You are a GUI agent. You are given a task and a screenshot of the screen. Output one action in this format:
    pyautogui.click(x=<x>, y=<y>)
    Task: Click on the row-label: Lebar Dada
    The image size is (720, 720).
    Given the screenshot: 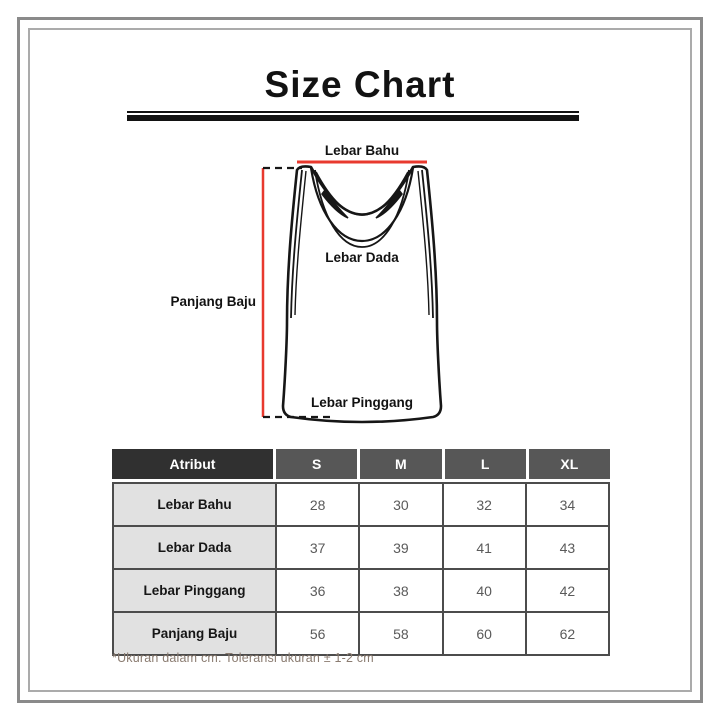 What is the action you would take?
    pyautogui.click(x=194, y=547)
    